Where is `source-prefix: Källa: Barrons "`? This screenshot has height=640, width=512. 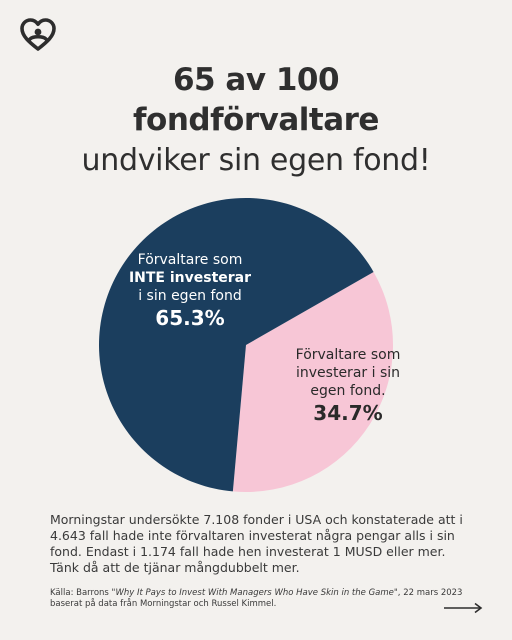 source-prefix: Källa: Barrons " is located at coordinates (83, 593).